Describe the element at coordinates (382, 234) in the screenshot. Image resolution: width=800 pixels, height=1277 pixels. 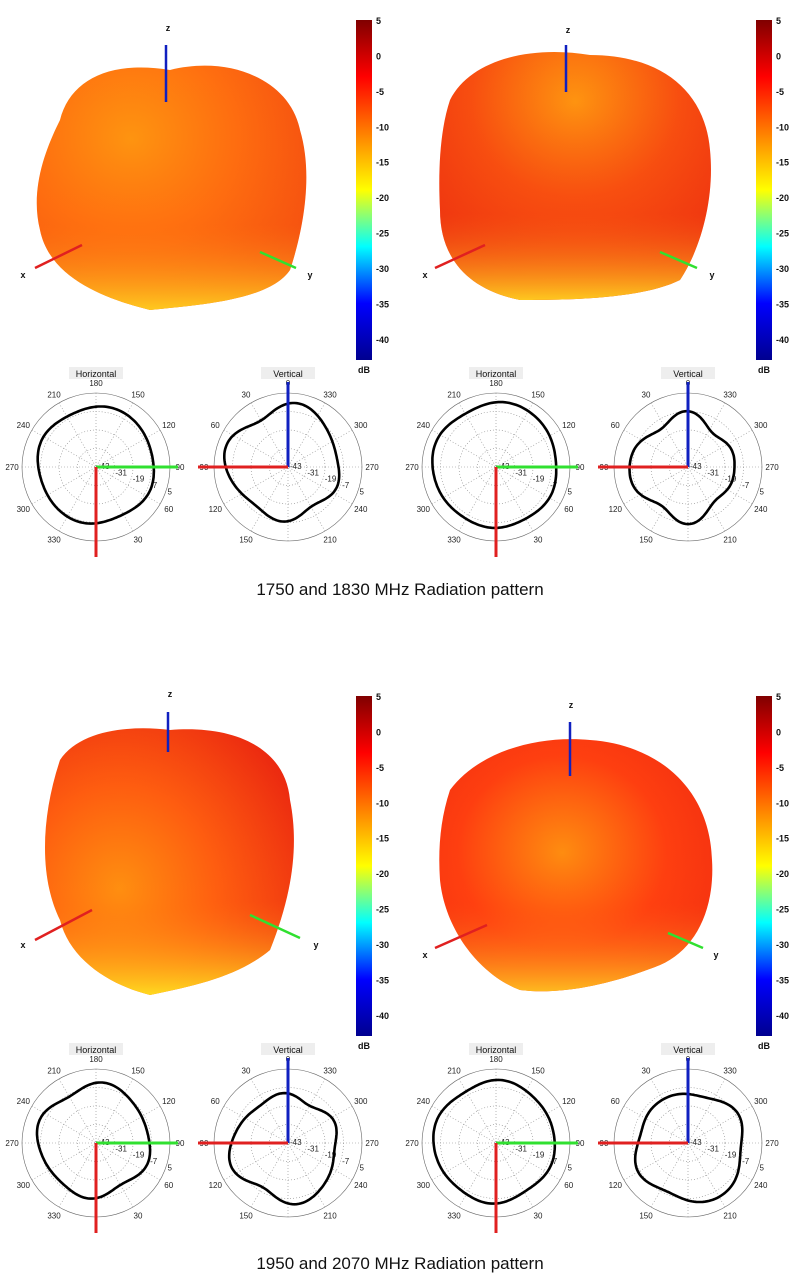
I see `colorbar-tick-label: -25` at that location.